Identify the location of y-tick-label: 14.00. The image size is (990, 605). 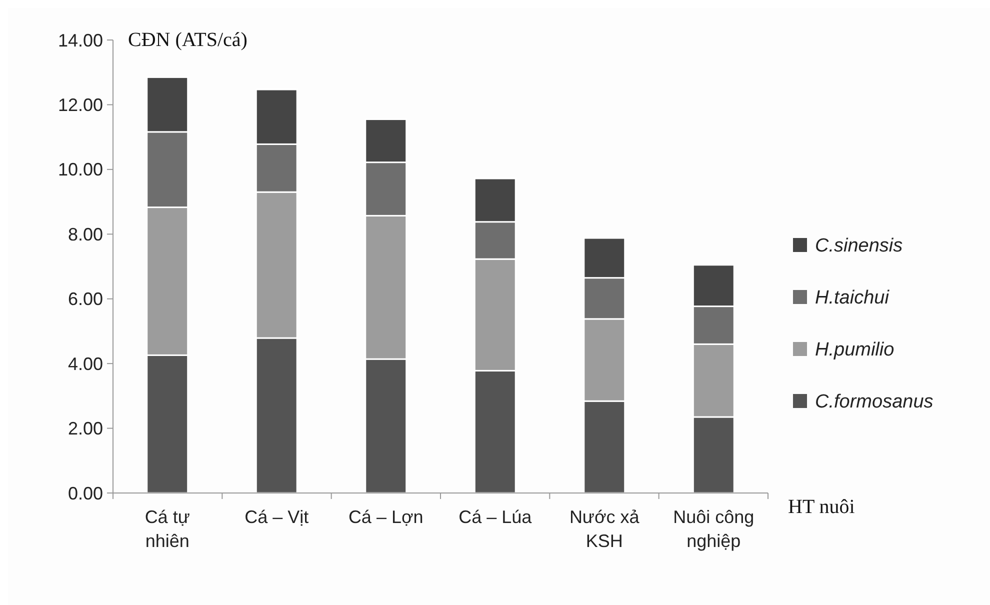
(80, 40).